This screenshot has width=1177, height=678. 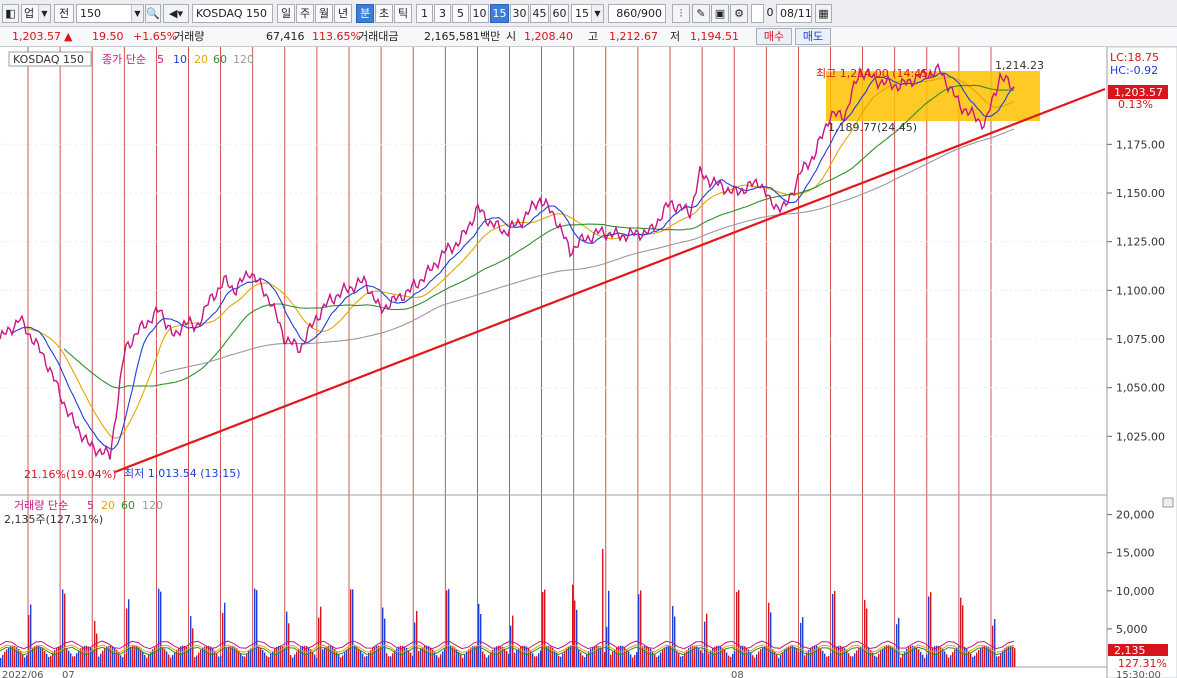 I want to click on buy-button: 매수, so click(x=774, y=36).